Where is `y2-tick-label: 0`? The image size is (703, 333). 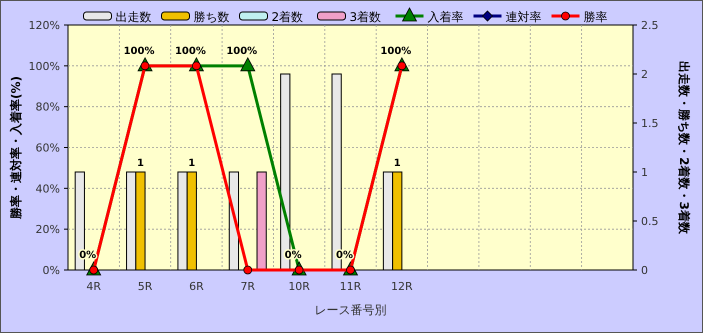 y2-tick-label: 0 is located at coordinates (644, 270).